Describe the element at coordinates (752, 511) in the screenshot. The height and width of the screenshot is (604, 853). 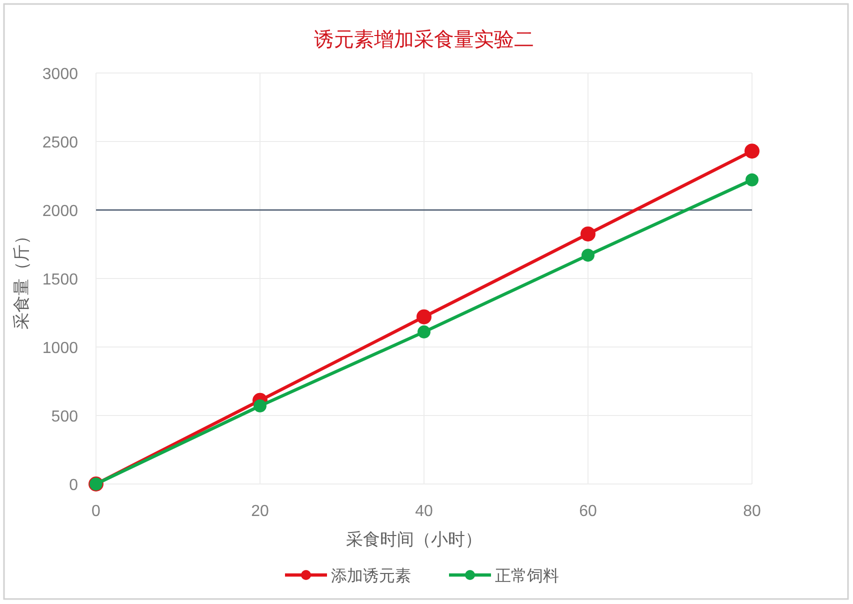
I see `x-tick-label: 80` at that location.